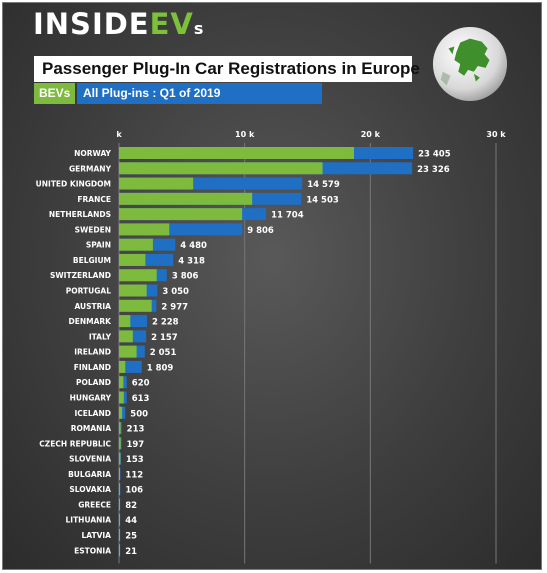 The height and width of the screenshot is (573, 547). I want to click on x-tick-label: 30 k, so click(496, 134).